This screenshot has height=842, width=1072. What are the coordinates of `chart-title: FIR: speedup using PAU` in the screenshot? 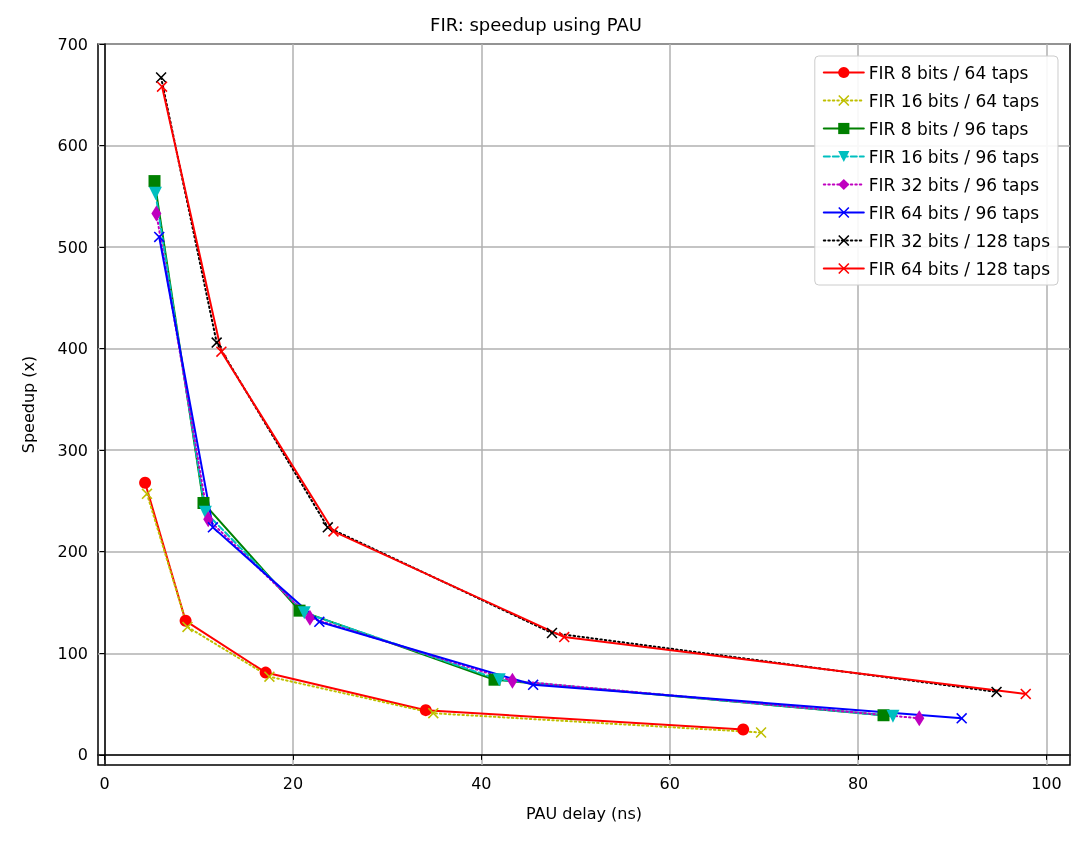 It's located at (536, 24).